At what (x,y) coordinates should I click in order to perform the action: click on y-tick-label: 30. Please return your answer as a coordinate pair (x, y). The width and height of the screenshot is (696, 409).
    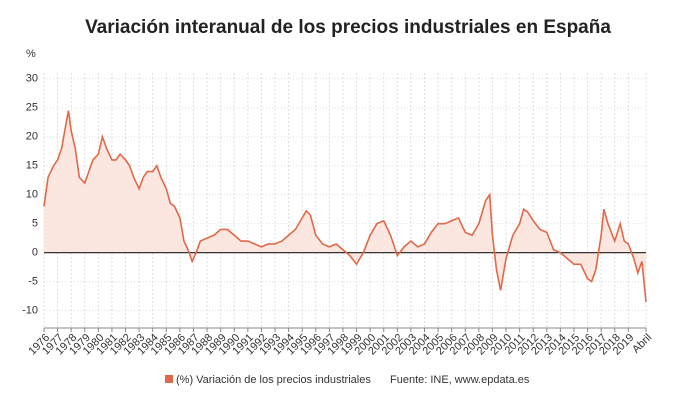
    Looking at the image, I should click on (32, 79).